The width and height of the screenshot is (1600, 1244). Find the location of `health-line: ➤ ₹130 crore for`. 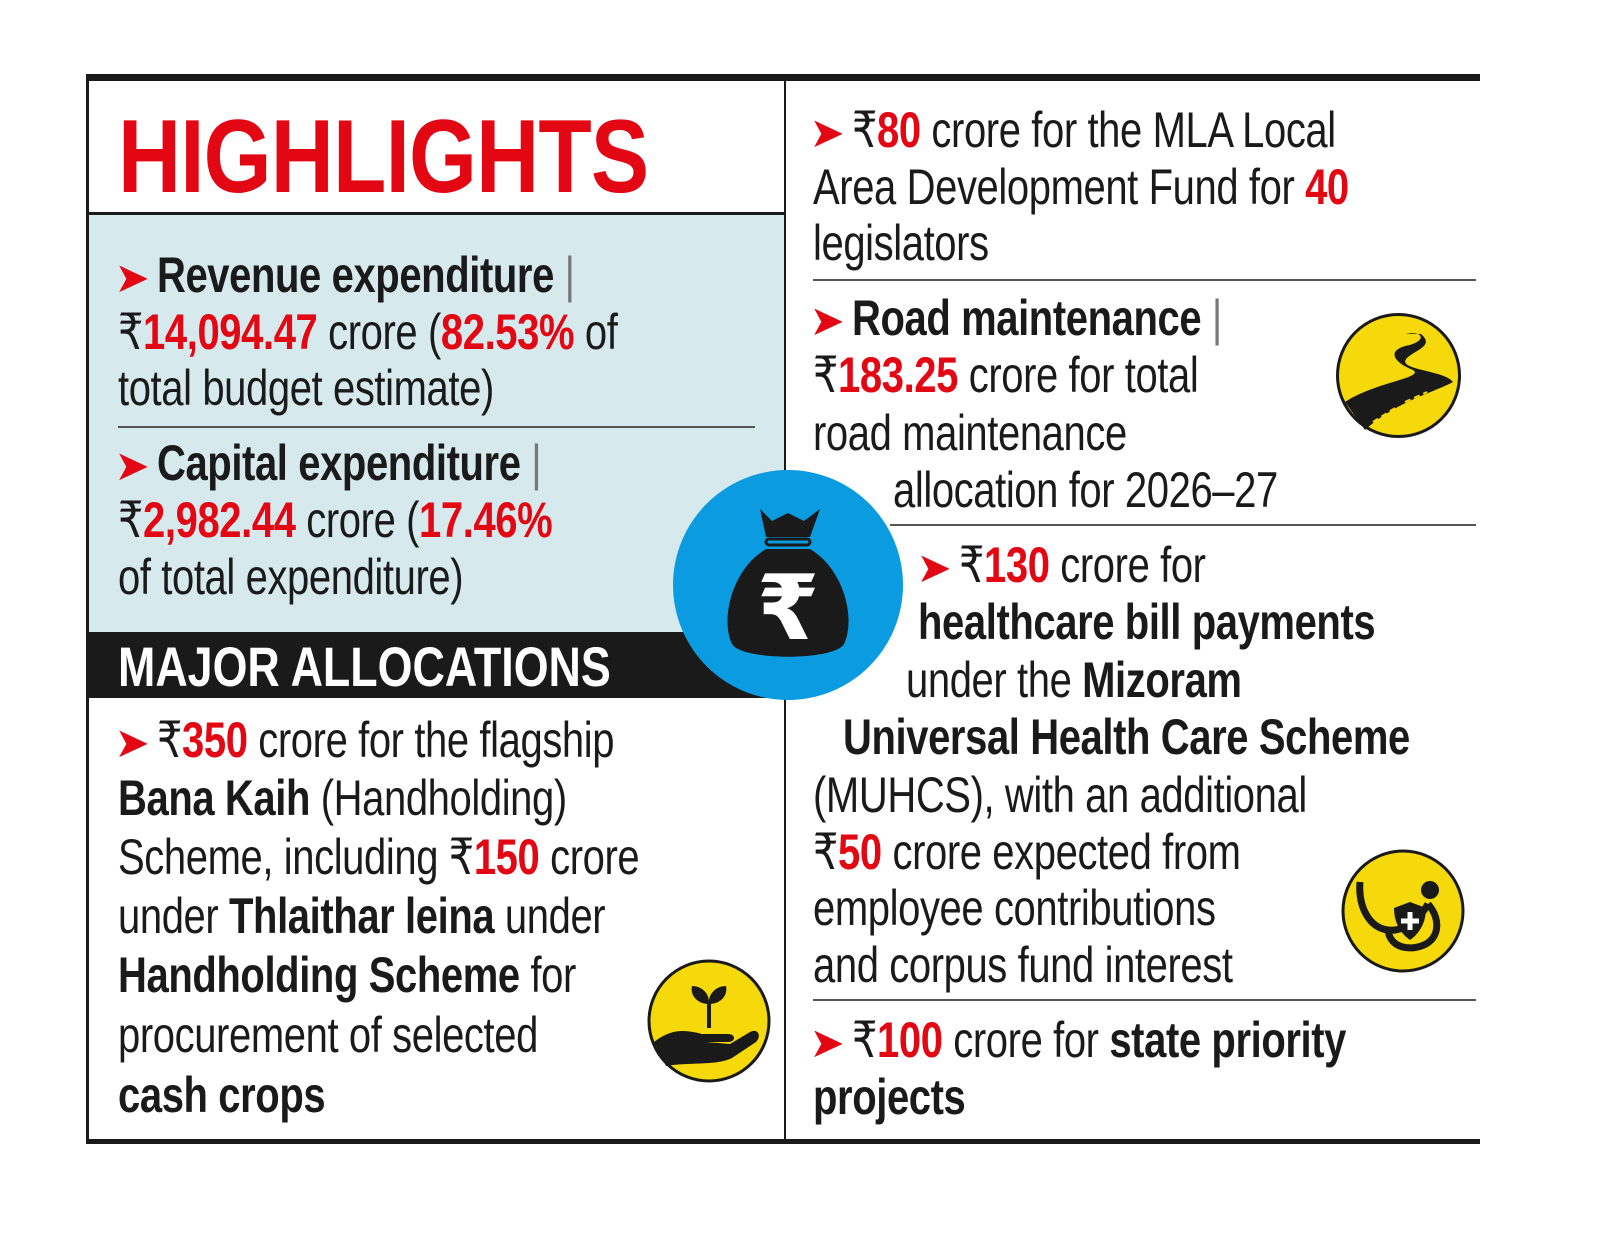

health-line: ➤ ₹130 crore for is located at coordinates (1061, 566).